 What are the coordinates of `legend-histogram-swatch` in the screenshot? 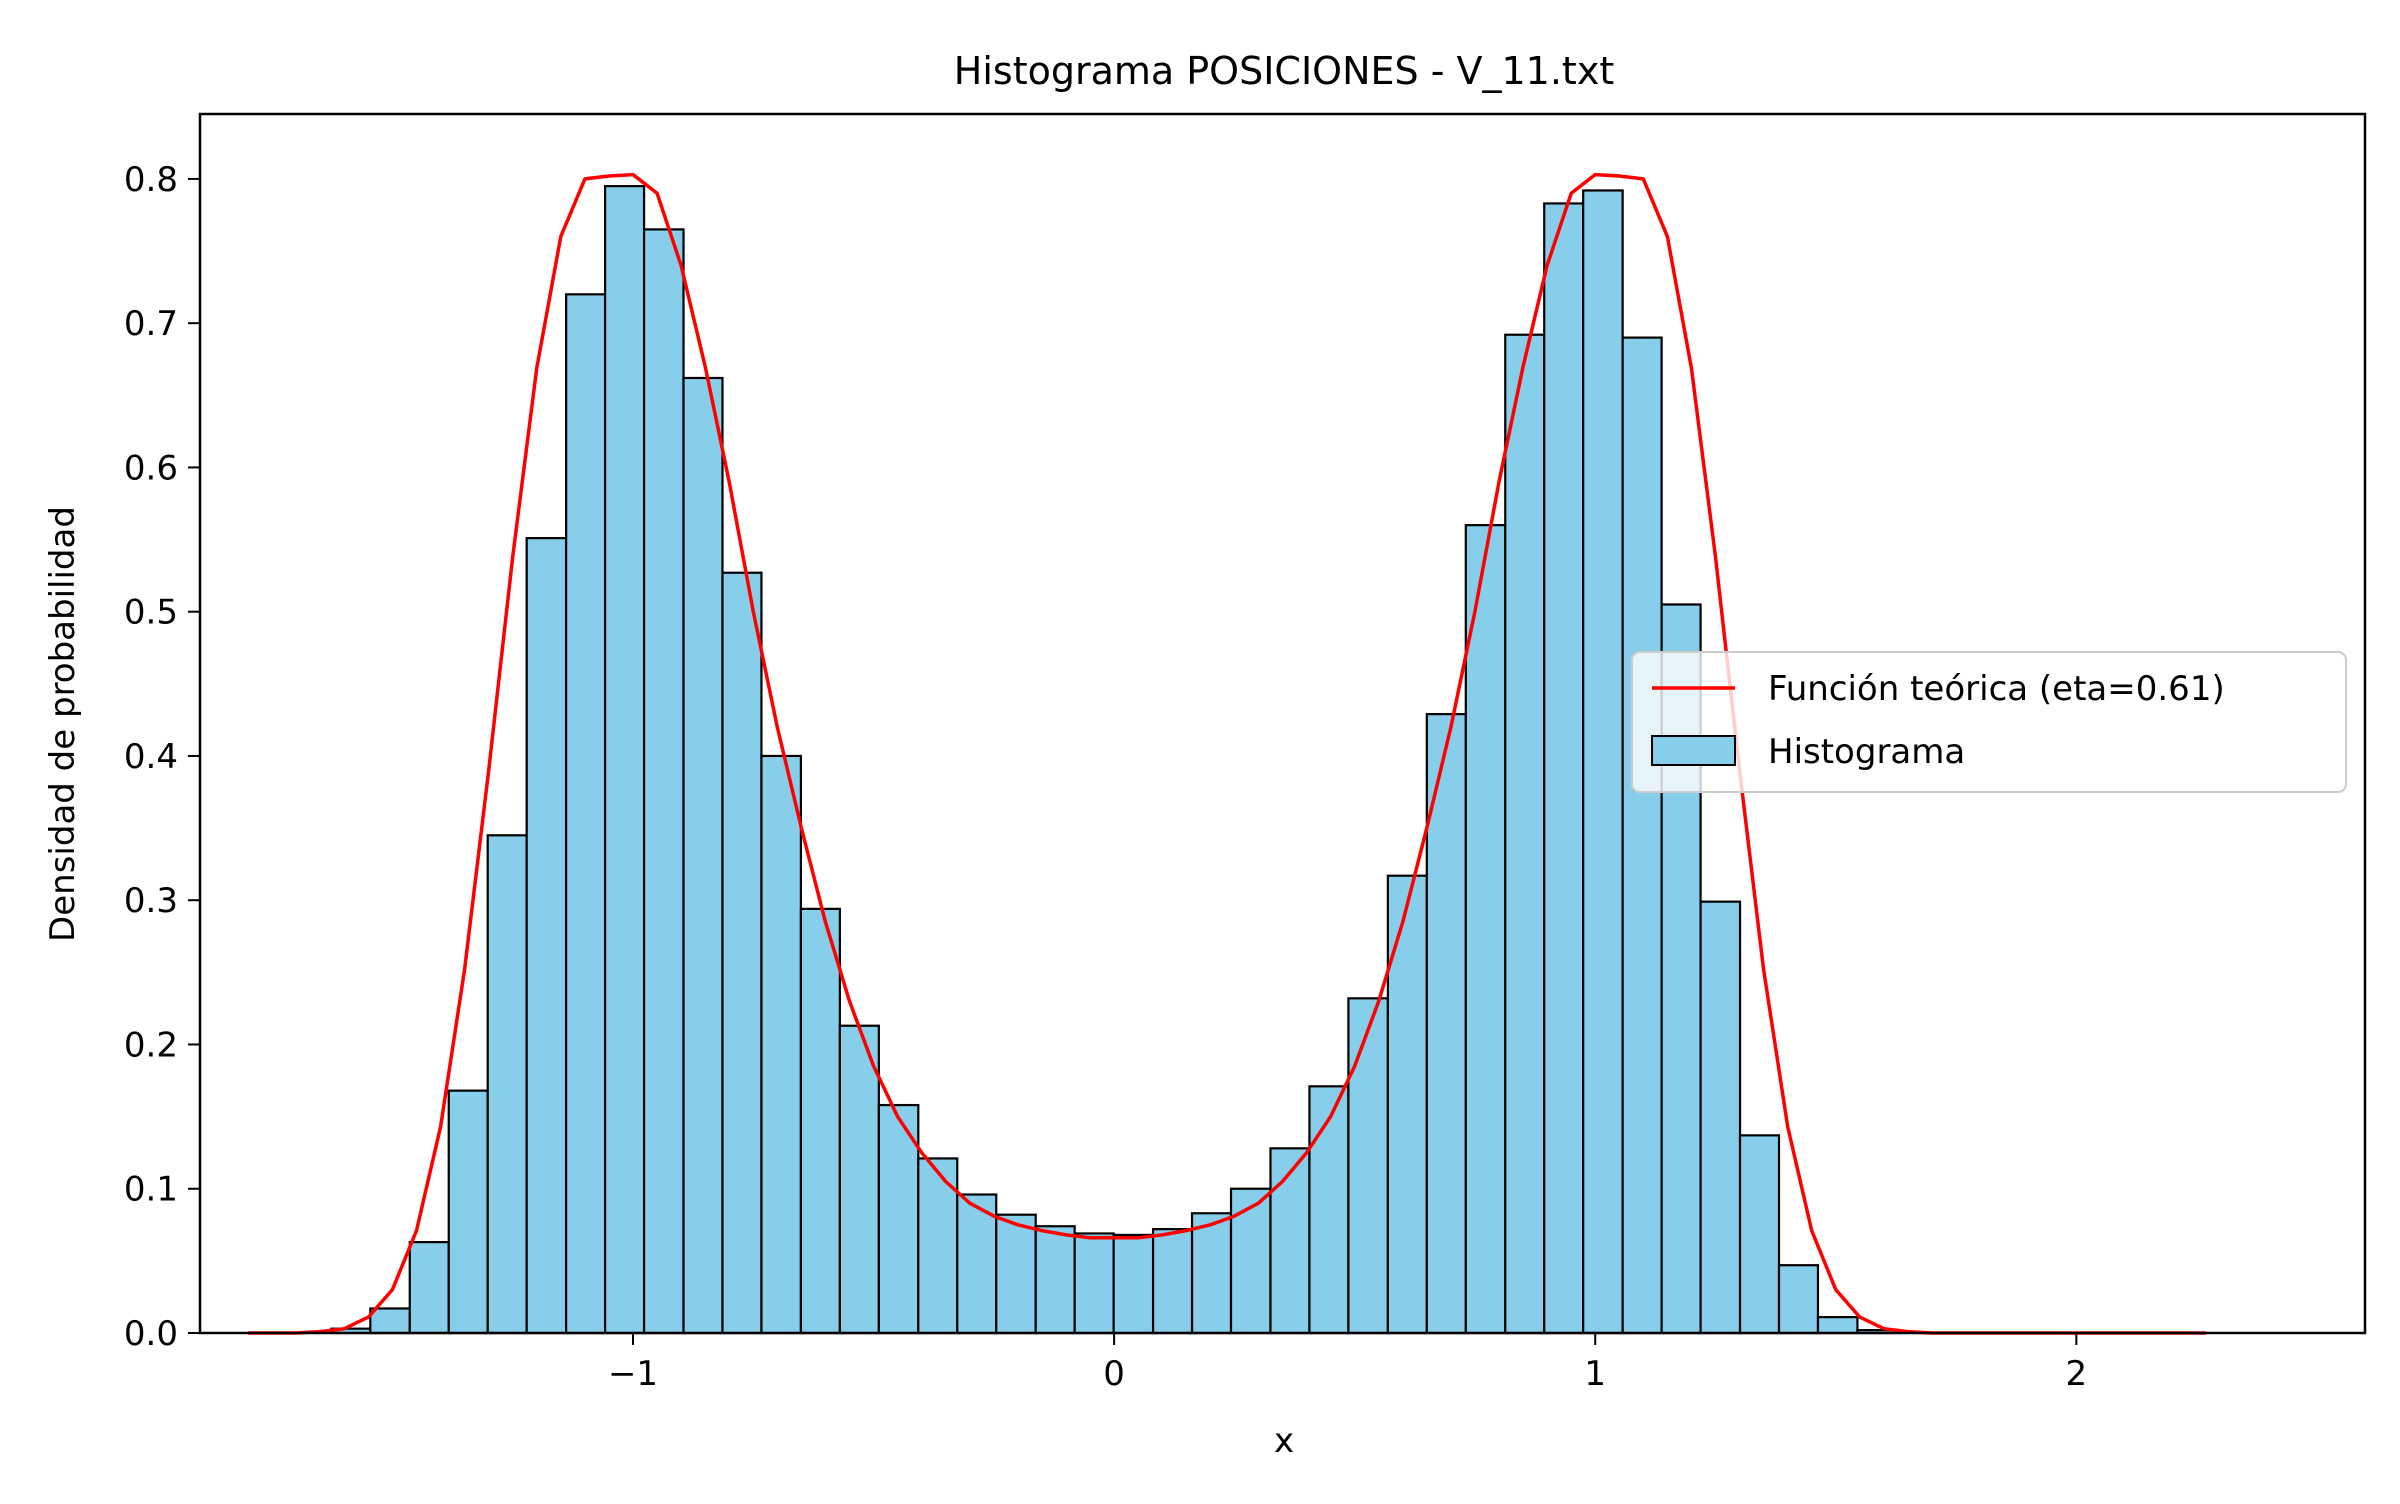 It's located at (1693, 750).